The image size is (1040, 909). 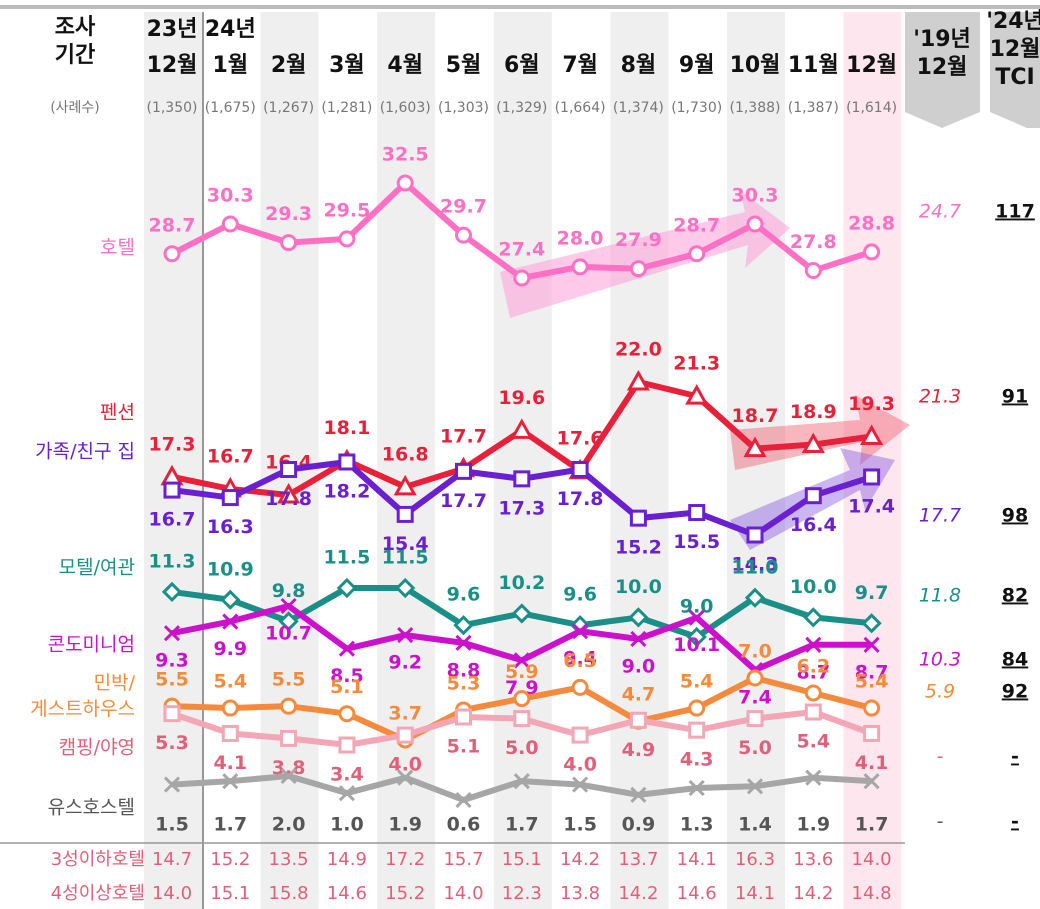 What do you see at coordinates (580, 438) in the screenshot?
I see `data-label: 17.6` at bounding box center [580, 438].